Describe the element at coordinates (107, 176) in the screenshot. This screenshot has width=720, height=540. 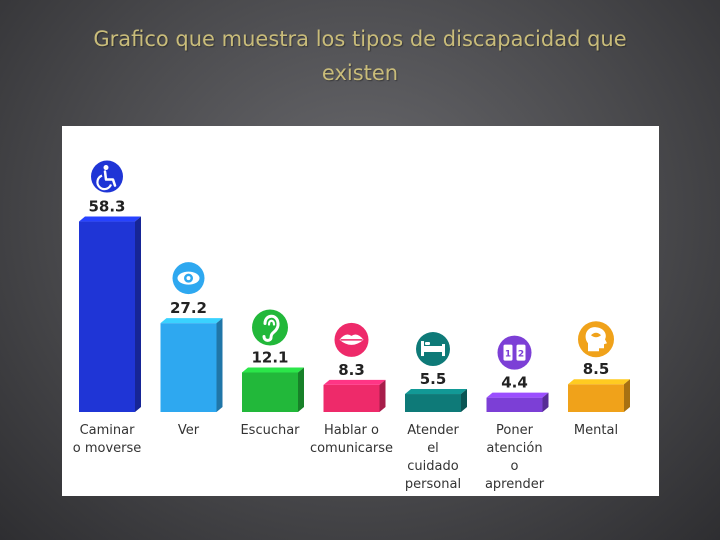
I see `wheelchair-icon` at that location.